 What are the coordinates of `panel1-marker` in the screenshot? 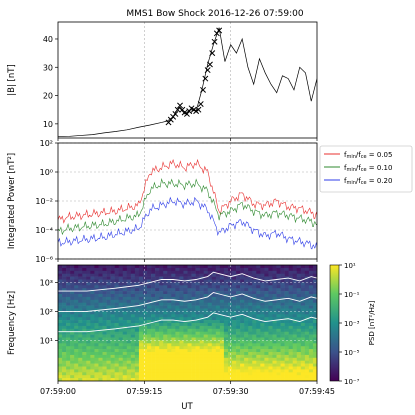 It's located at (200, 104).